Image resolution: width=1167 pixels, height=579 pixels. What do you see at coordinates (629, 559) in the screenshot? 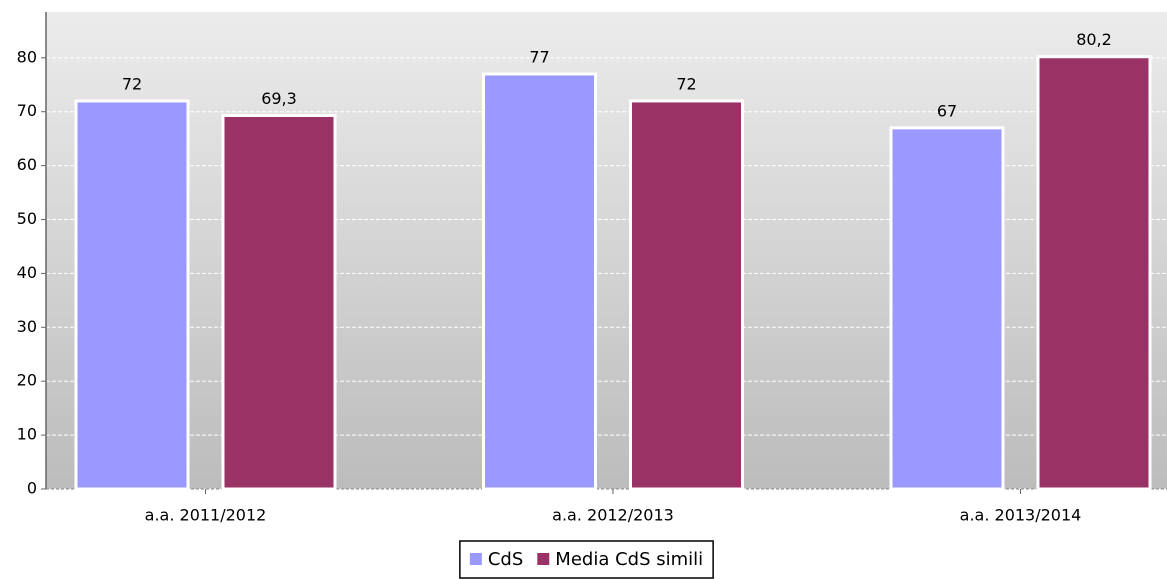
I see `legend-label: Media CdS simili` at bounding box center [629, 559].